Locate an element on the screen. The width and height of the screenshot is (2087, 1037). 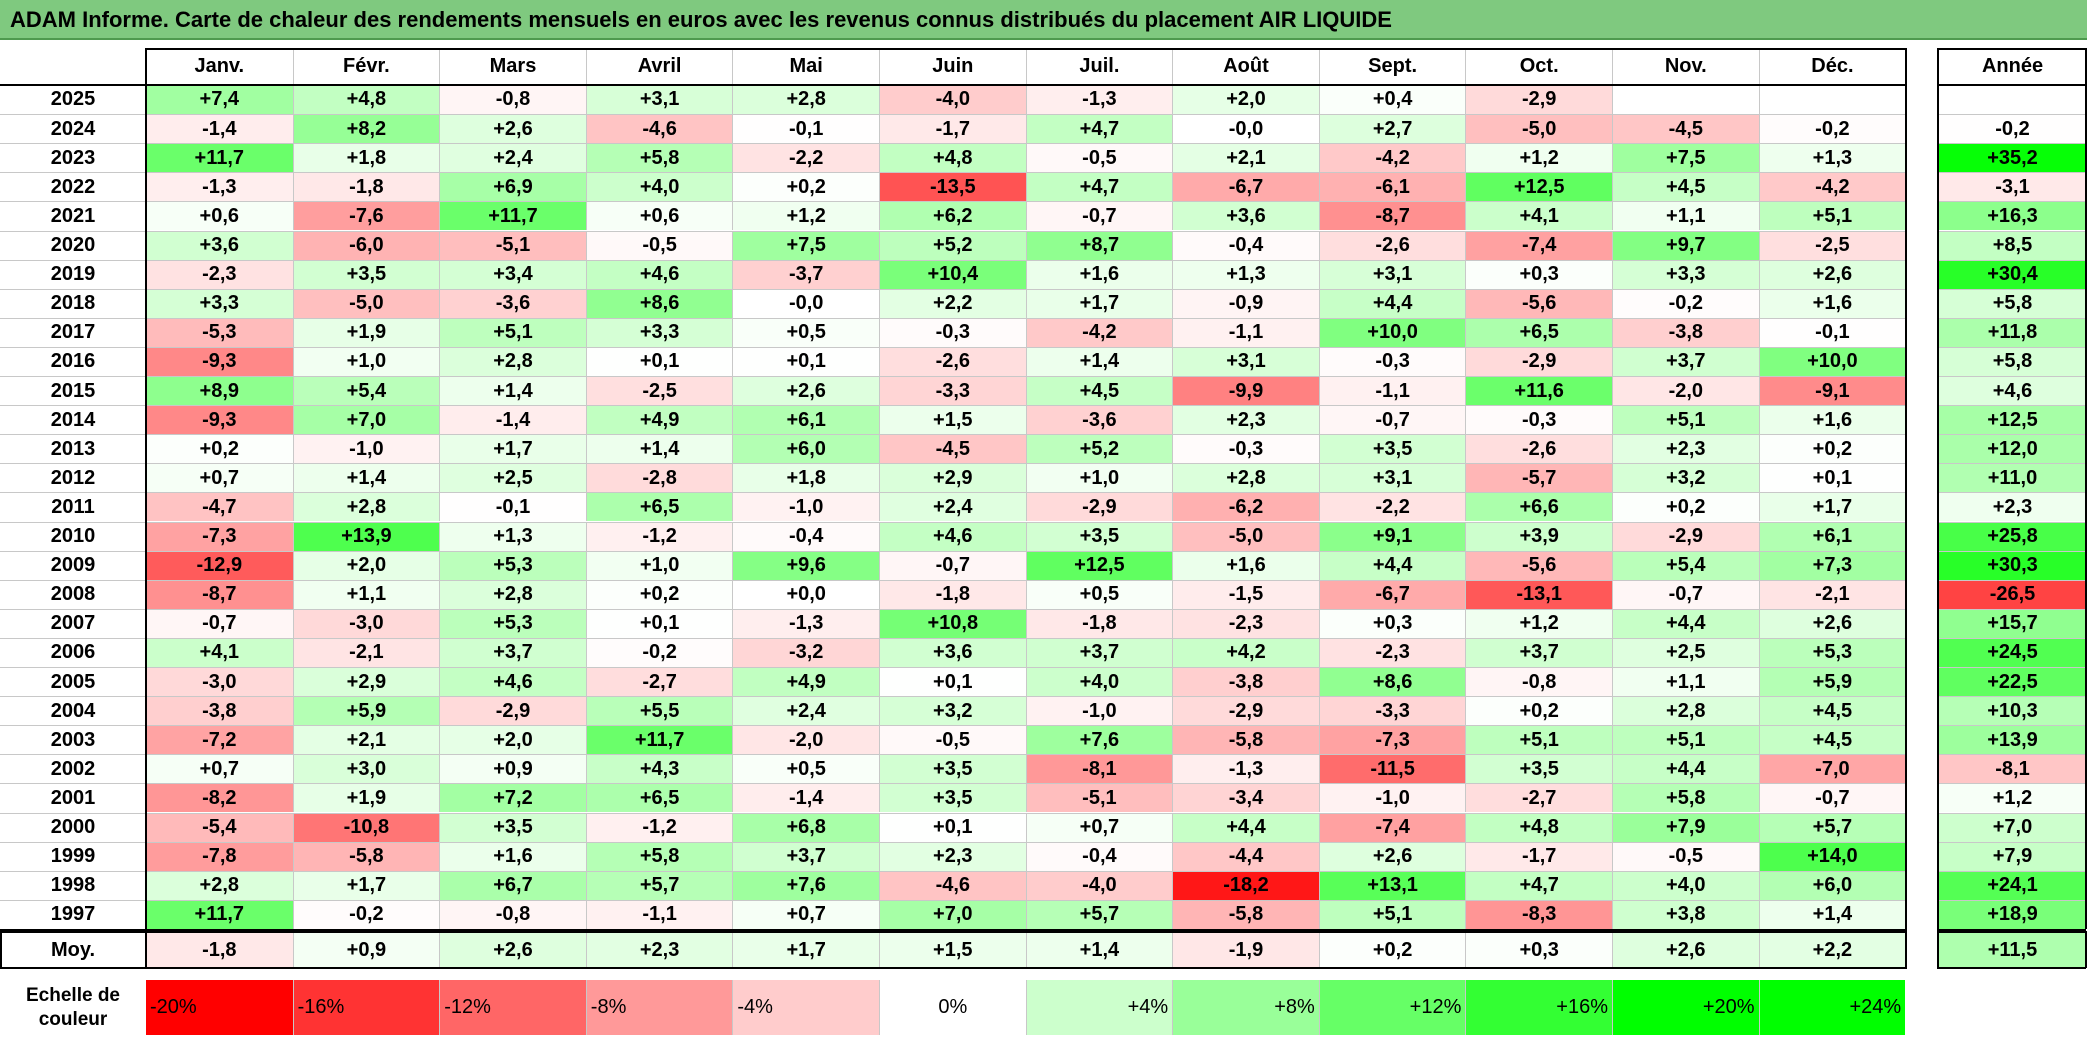
year-label-2011: 2011 is located at coordinates (73, 506).